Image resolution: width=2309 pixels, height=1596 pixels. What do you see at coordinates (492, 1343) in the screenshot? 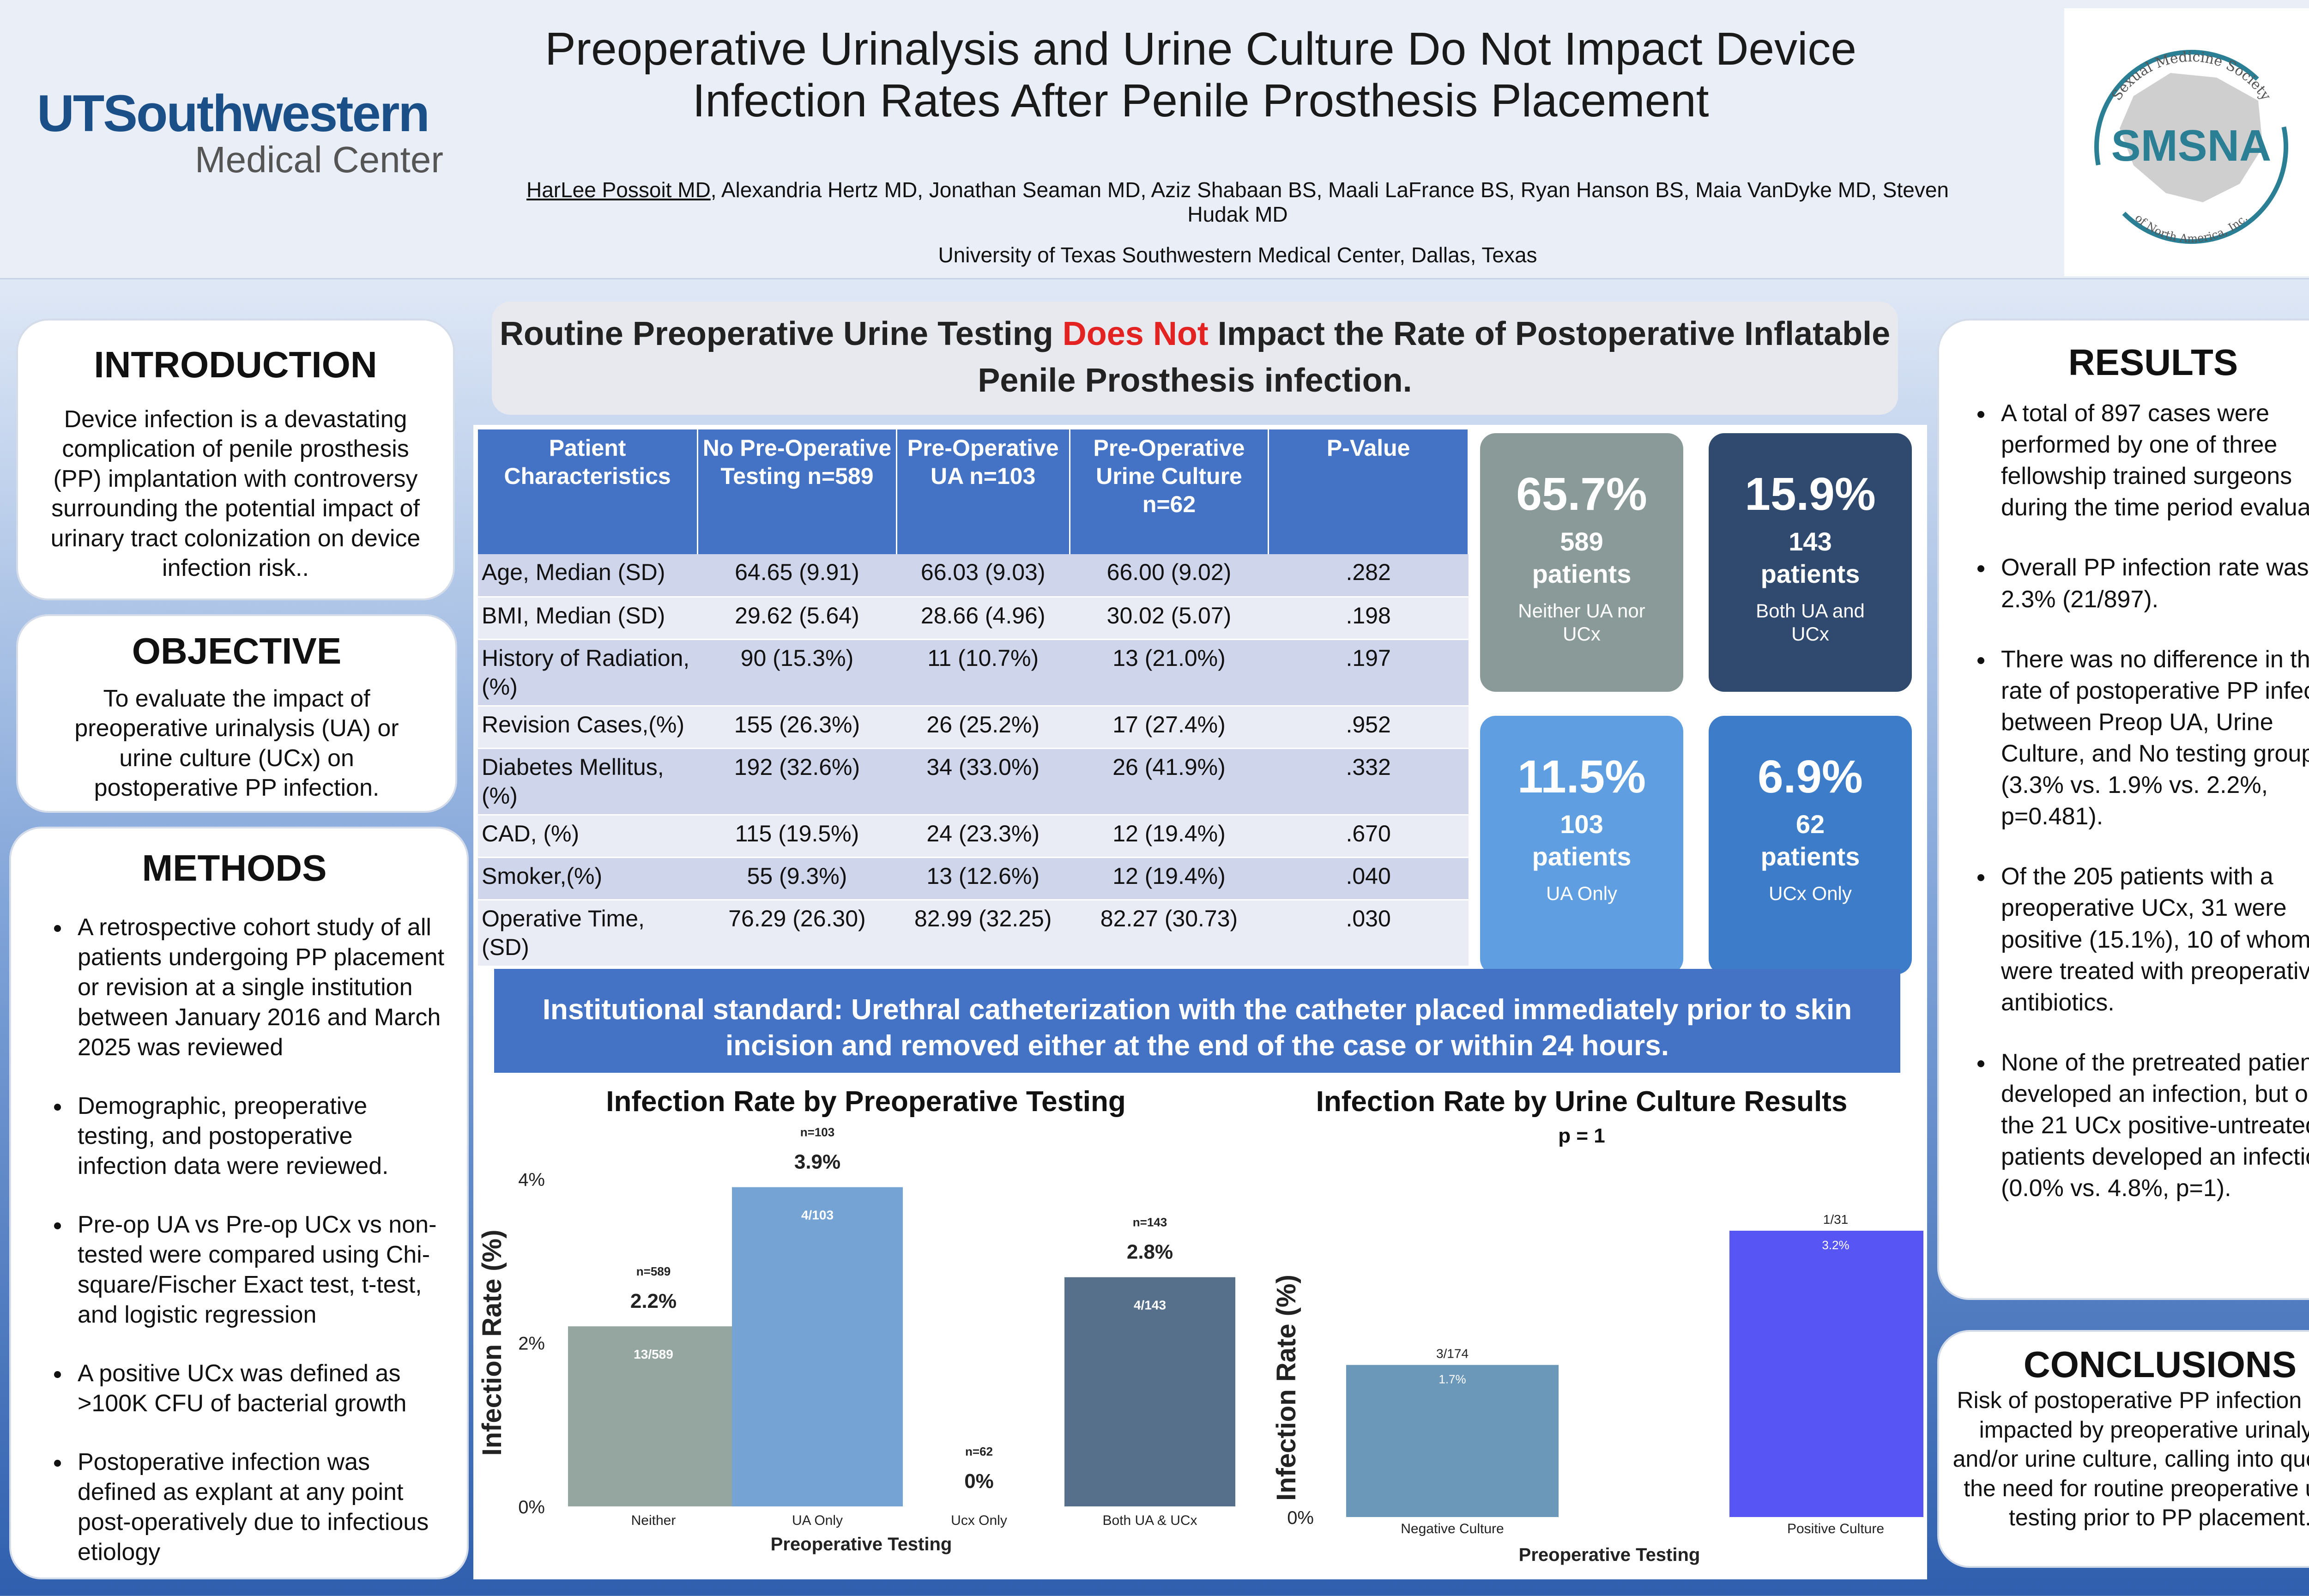
I see `y-axis-label: Infection Rate (%)` at bounding box center [492, 1343].